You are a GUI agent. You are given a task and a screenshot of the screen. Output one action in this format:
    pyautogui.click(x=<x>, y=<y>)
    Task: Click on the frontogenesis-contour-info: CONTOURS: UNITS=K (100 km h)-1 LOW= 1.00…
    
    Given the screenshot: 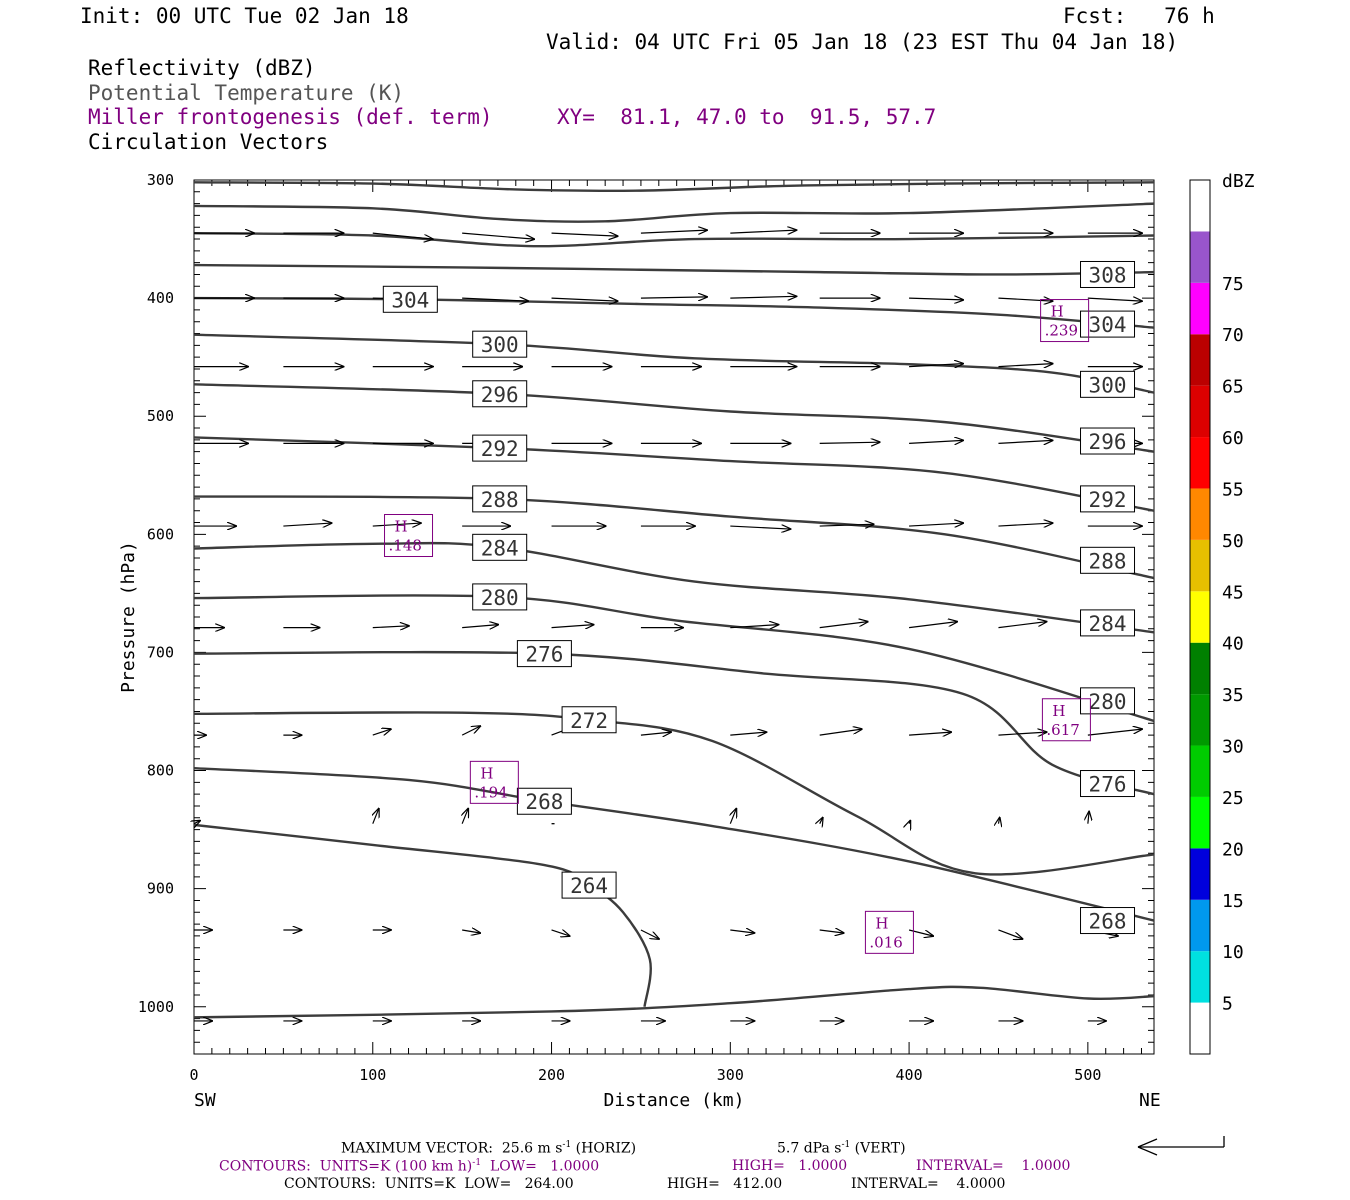 What is the action you would take?
    pyautogui.click(x=409, y=1166)
    